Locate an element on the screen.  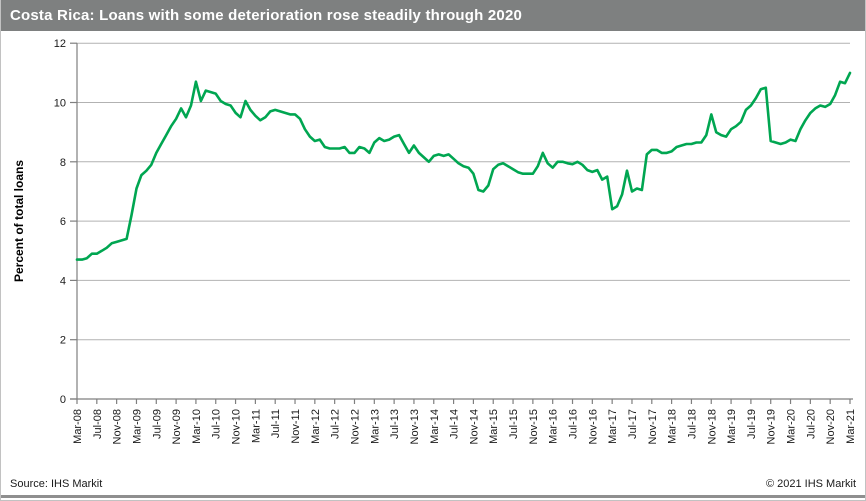
x-tick-label: Nov-19 is located at coordinates (772, 426).